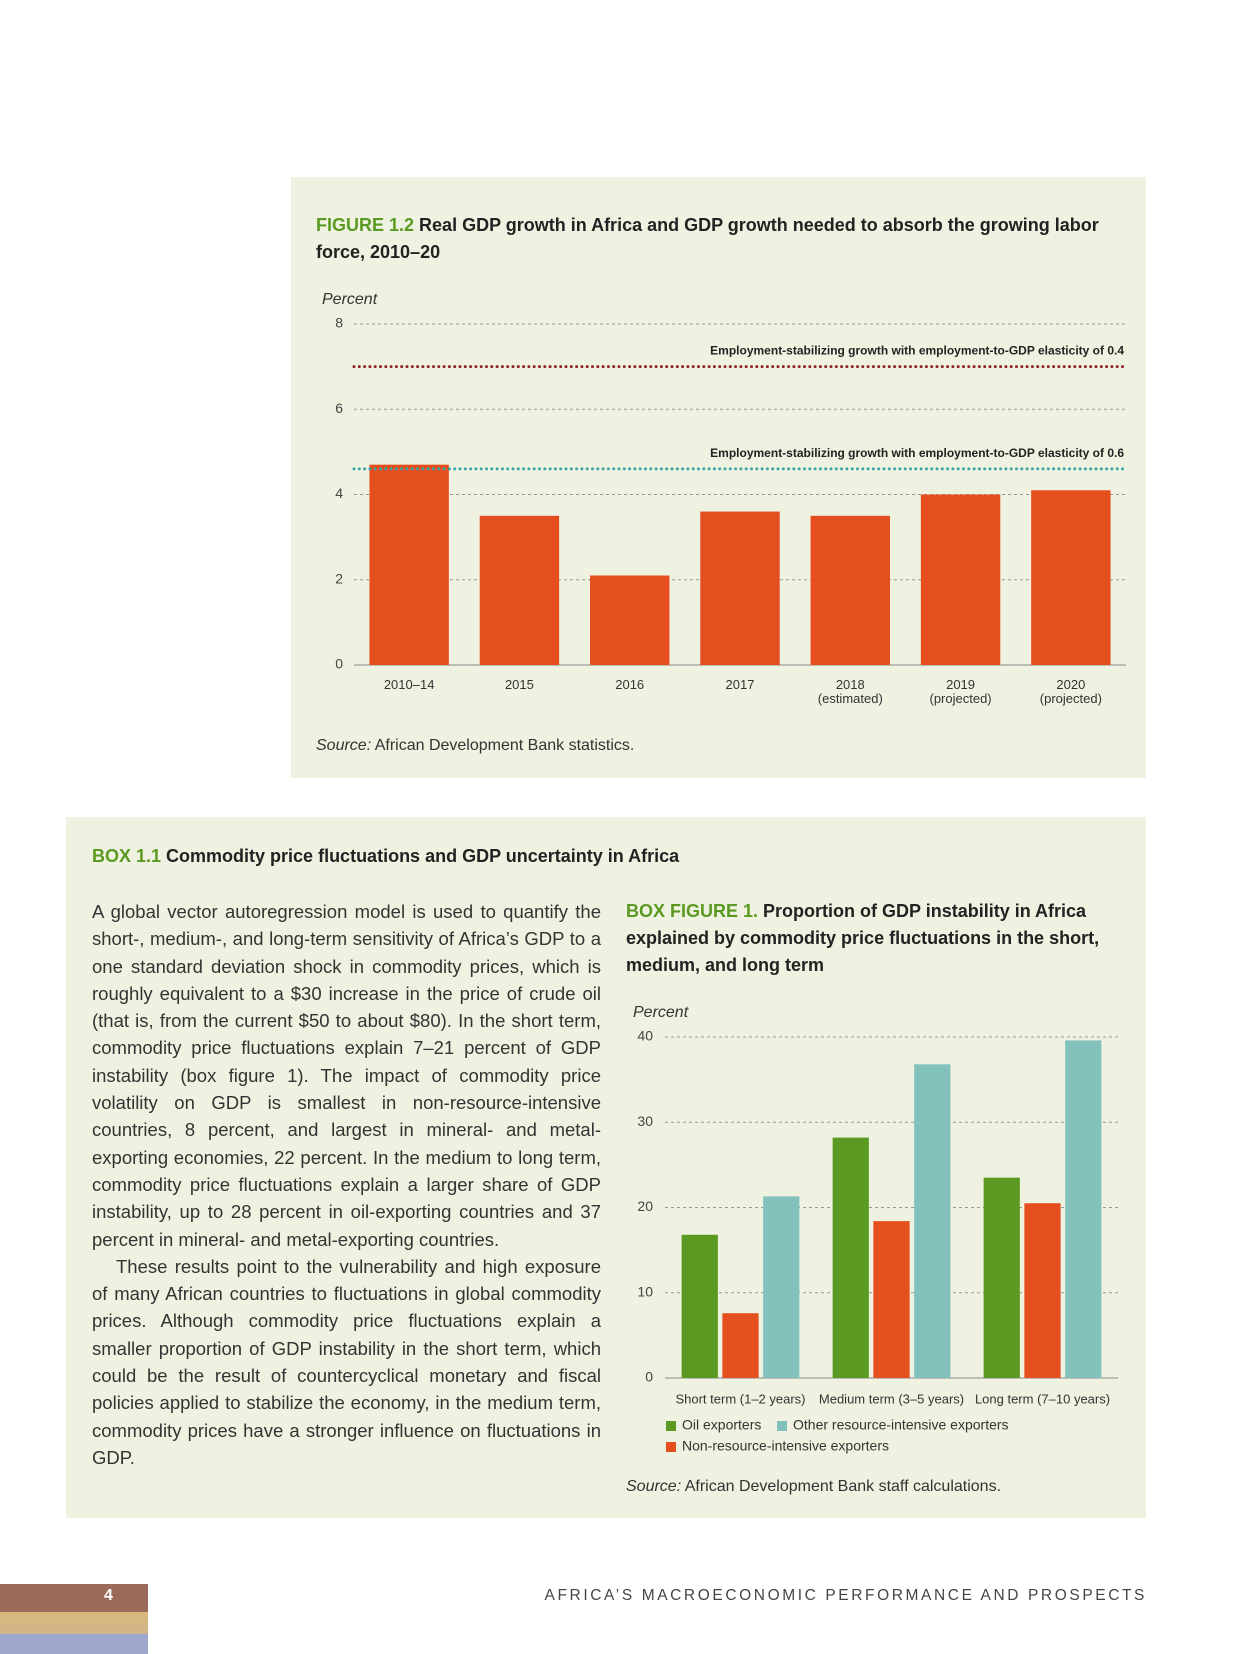 This screenshot has height=1654, width=1240. Describe the element at coordinates (1070, 691) in the screenshot. I see `x-tick-label: 2020 (projected)` at that location.